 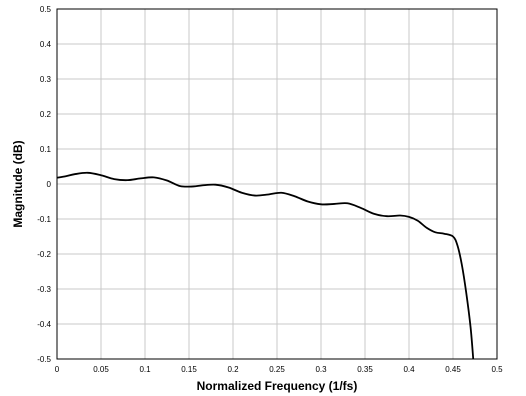 I want to click on y-tick-label: 0.5, so click(x=46, y=9).